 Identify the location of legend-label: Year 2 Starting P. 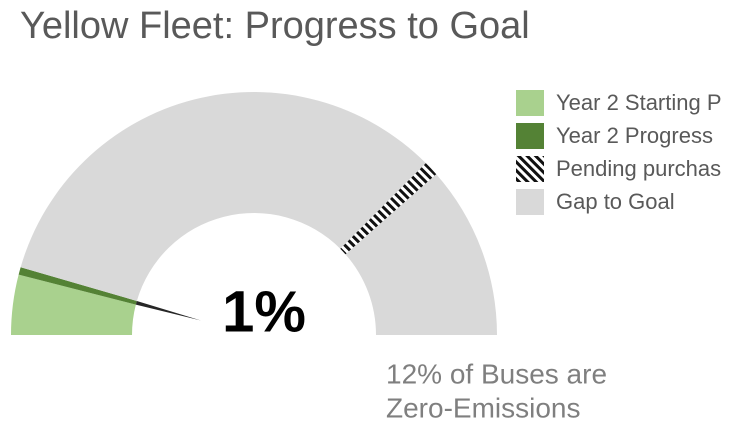
(639, 102).